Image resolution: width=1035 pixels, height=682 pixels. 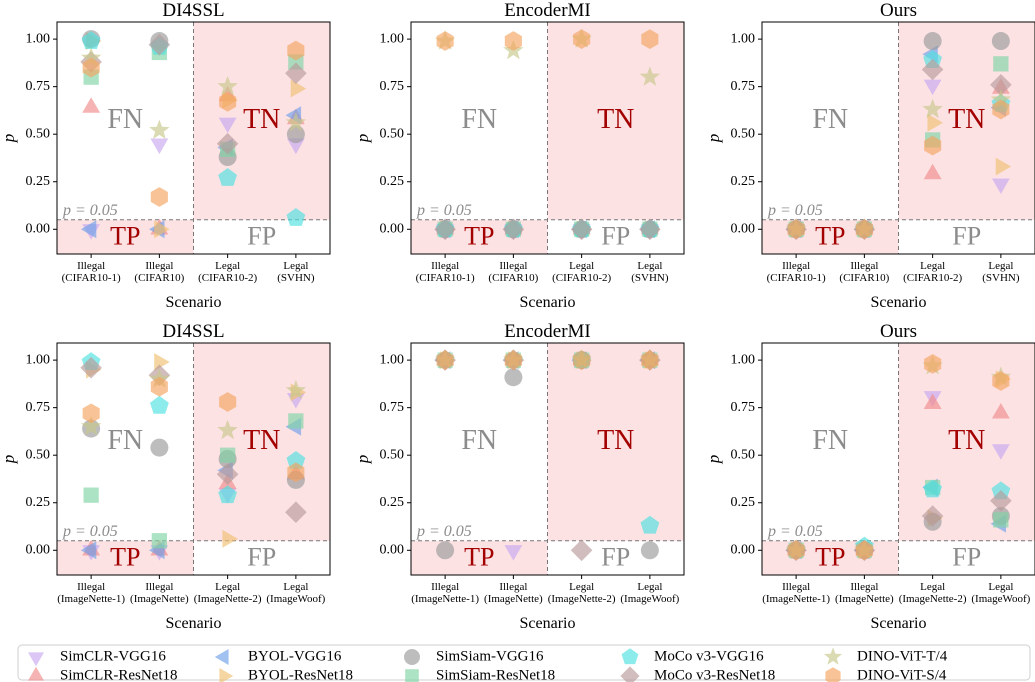 I want to click on x-tick-label: Illegal (CIFAR10-1), so click(x=91, y=272).